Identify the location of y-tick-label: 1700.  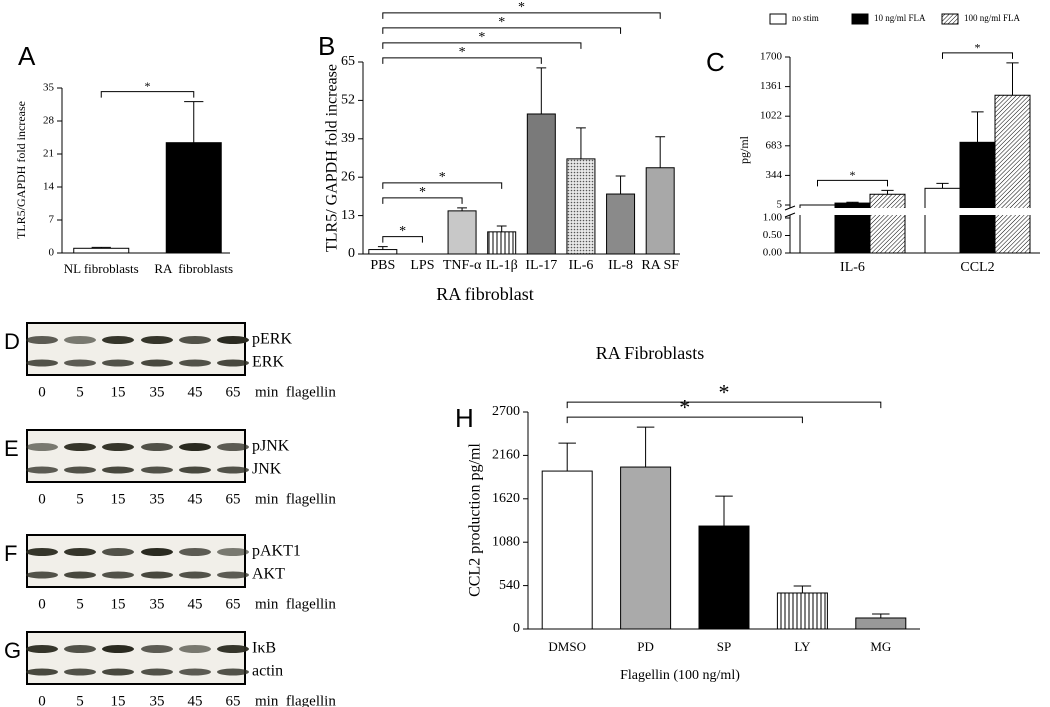
(771, 57).